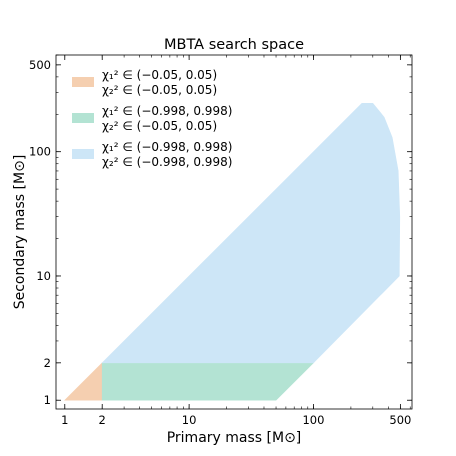 The height and width of the screenshot is (456, 456). Describe the element at coordinates (400, 420) in the screenshot. I see `x-tick-label: 500` at that location.